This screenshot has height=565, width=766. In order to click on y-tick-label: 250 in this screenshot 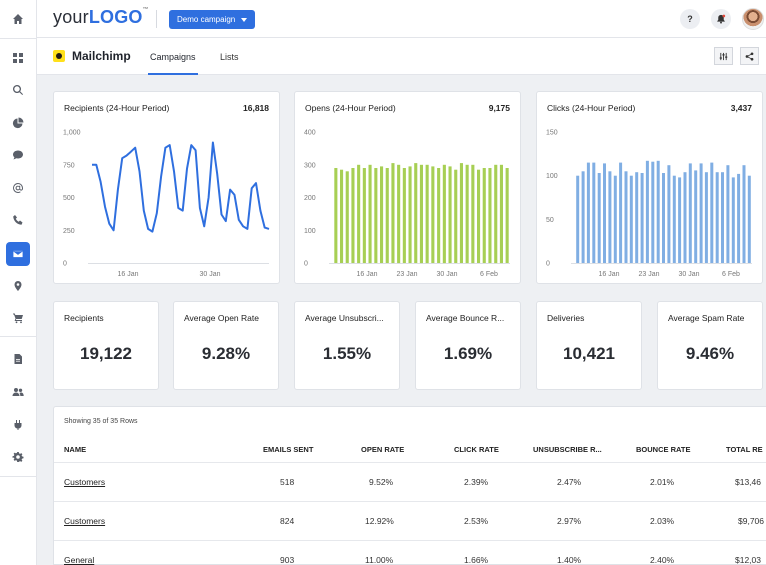, I will do `click(69, 231)`.